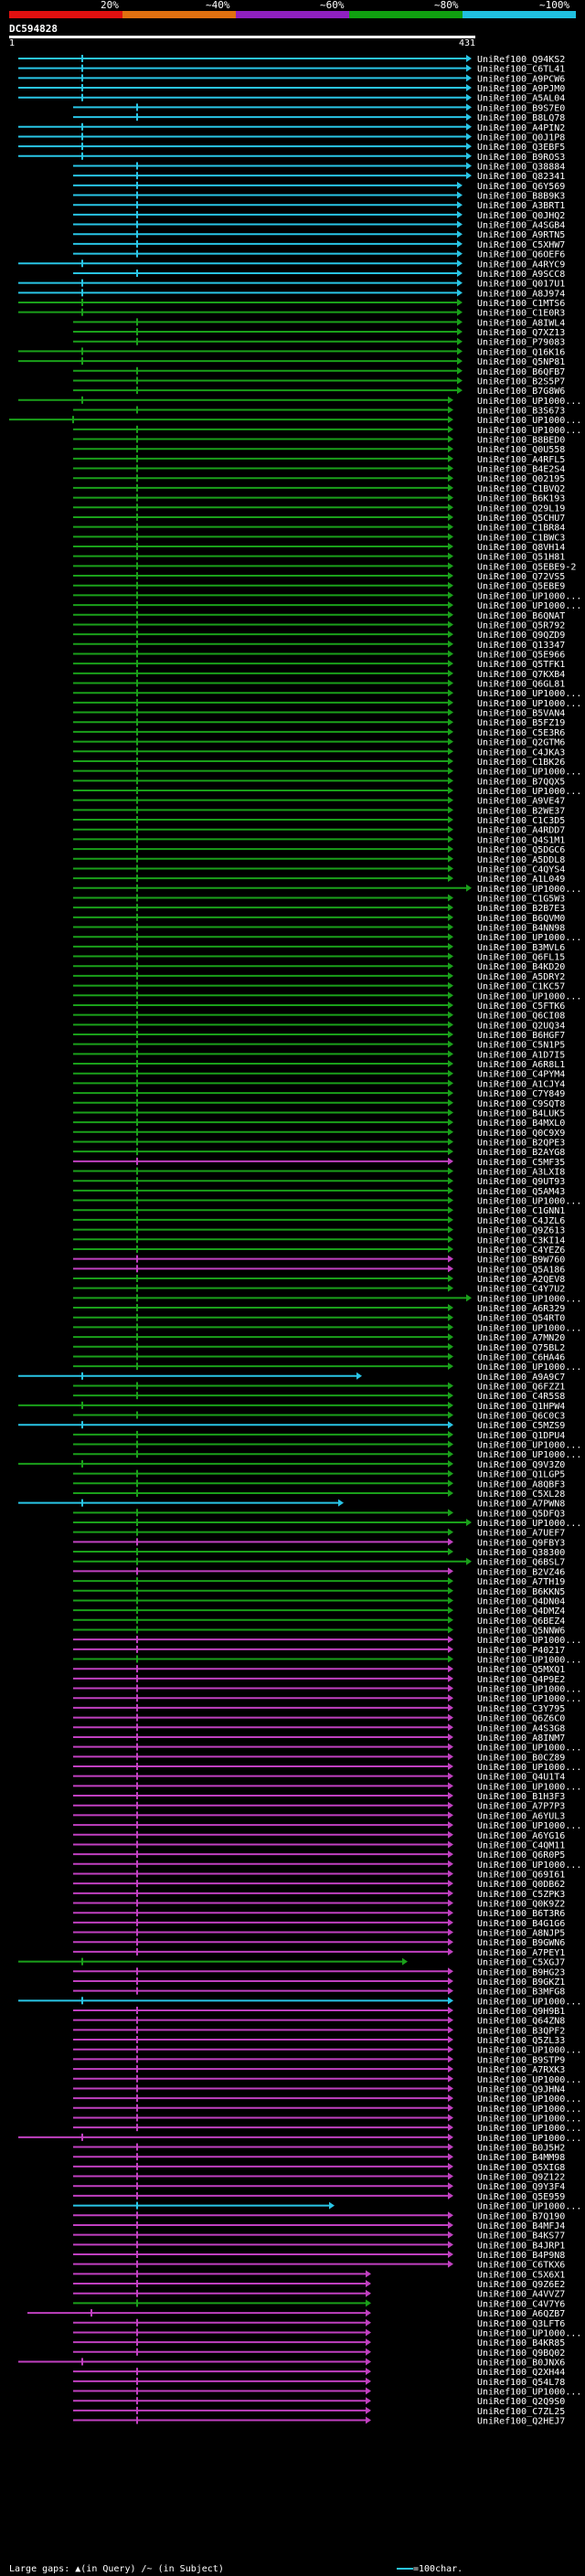  Describe the element at coordinates (319, 2256) in the screenshot. I see `hit-row: UniRef100_B4P9N8` at that location.